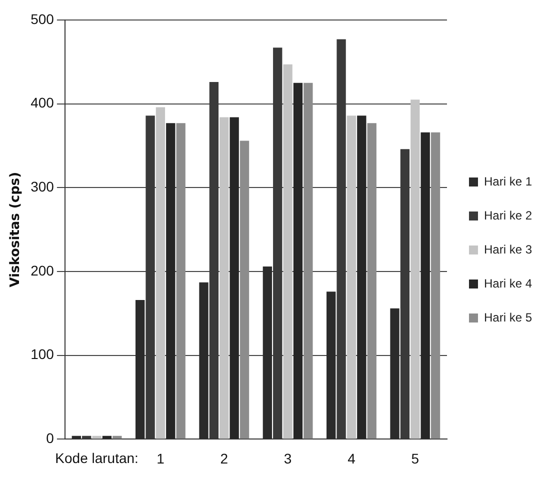 This screenshot has width=548, height=490. What do you see at coordinates (508, 283) in the screenshot?
I see `legend-label: Hari ke 4` at bounding box center [508, 283].